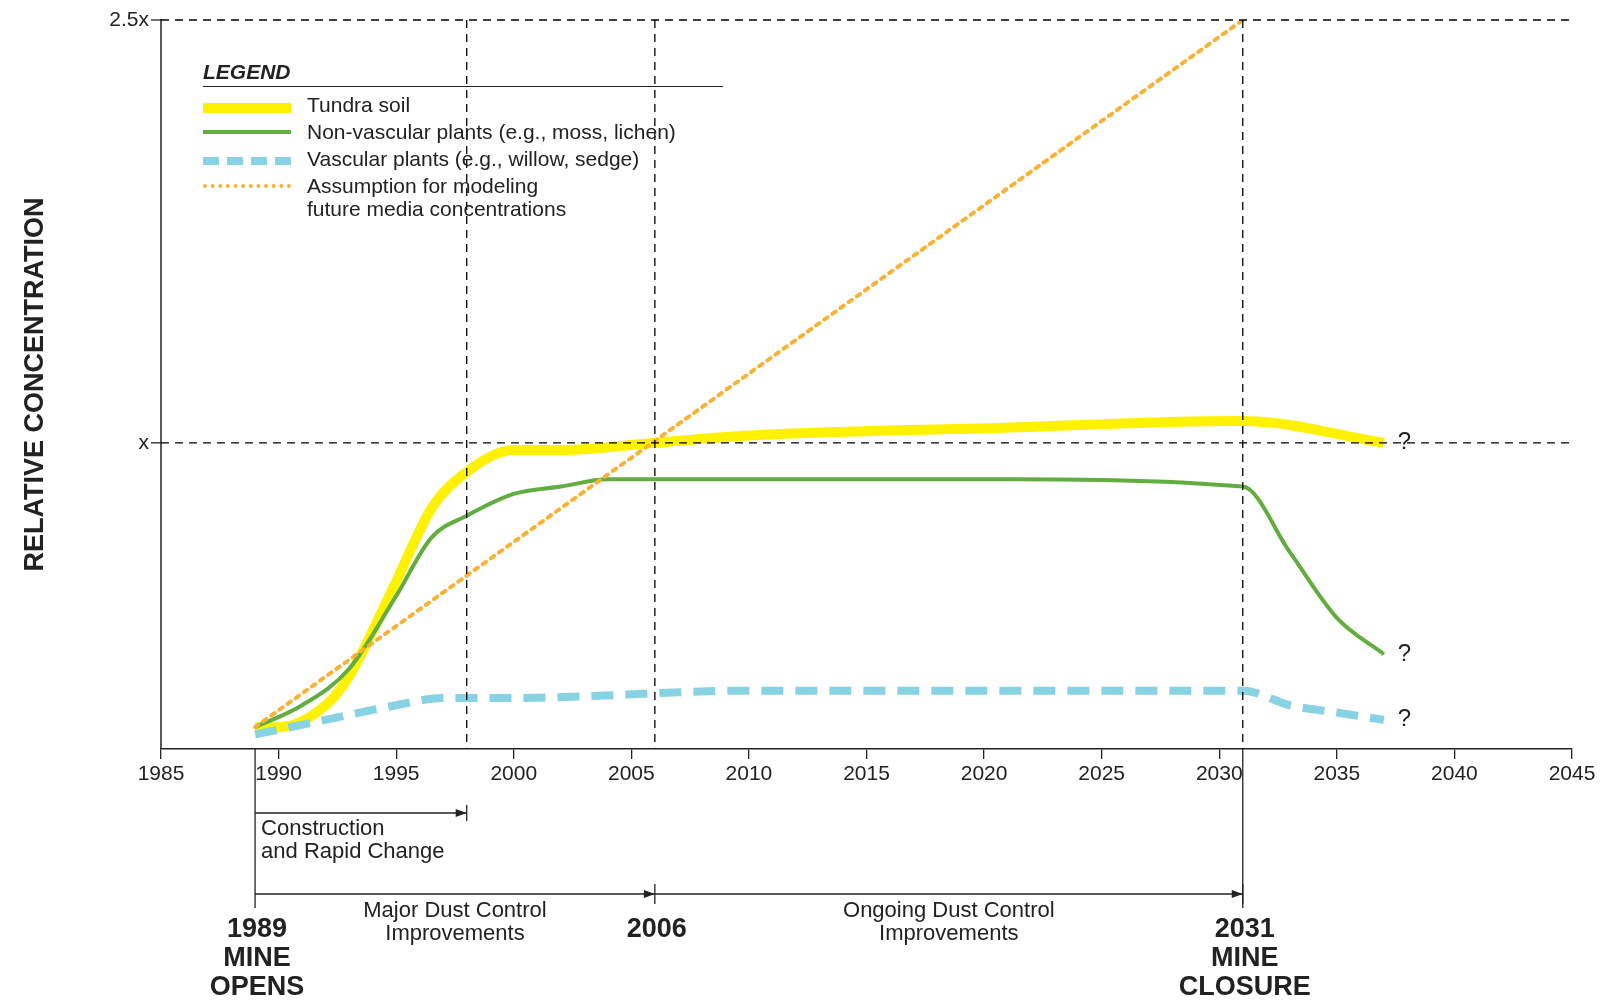 This screenshot has width=1610, height=1005. I want to click on annotation: 2031 MINE CLOSURE, so click(1244, 956).